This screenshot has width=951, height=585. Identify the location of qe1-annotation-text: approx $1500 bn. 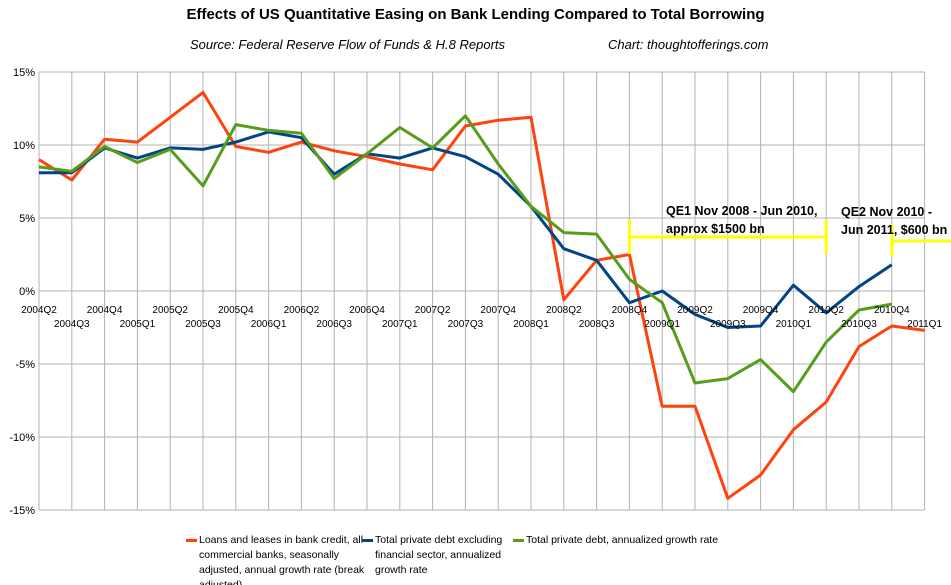
(715, 229).